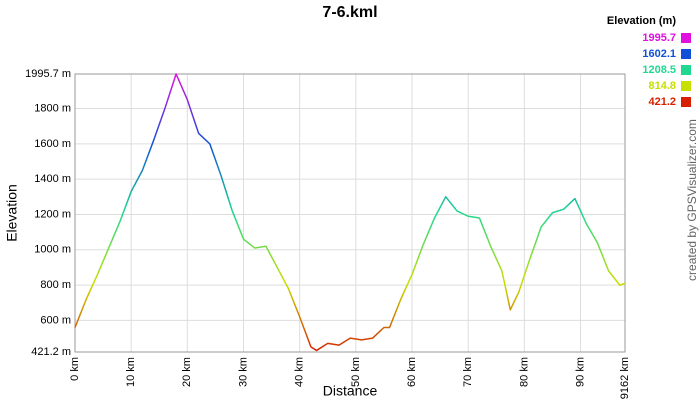  What do you see at coordinates (659, 54) in the screenshot?
I see `legend-label: 1602.1` at bounding box center [659, 54].